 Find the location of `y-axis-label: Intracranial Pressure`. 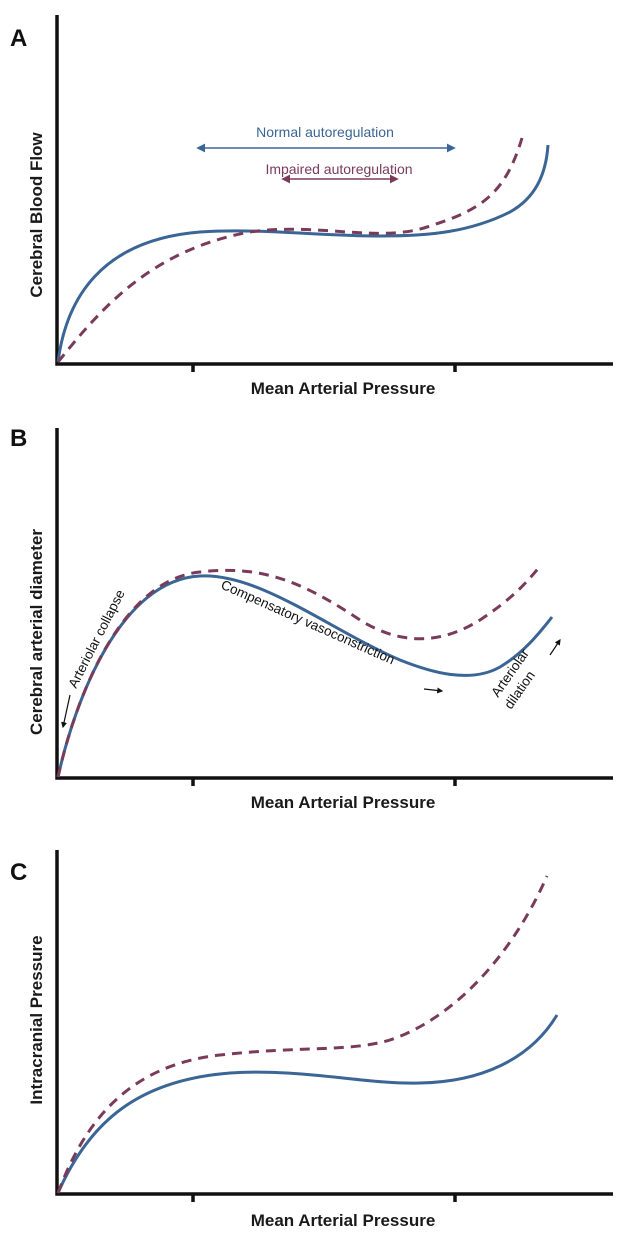

y-axis-label: Intracranial Pressure is located at coordinates (36, 1019).